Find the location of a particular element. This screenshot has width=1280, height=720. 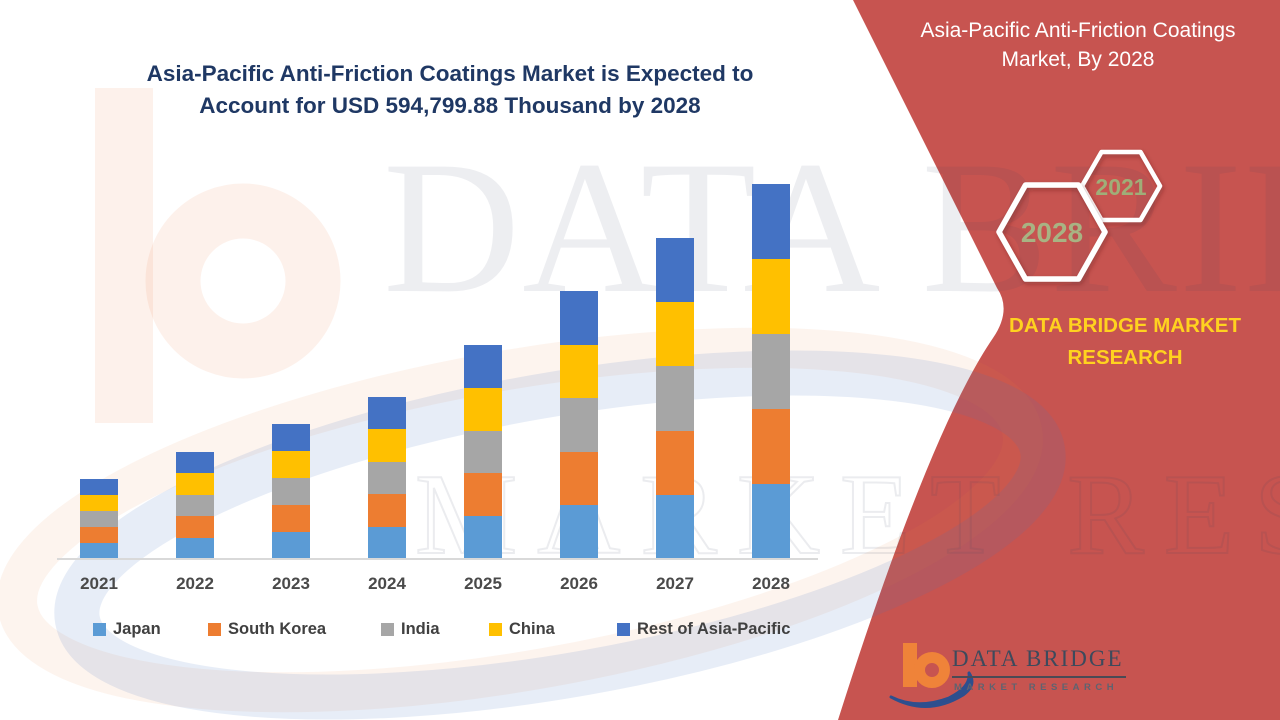

x-axis-label-2023: 2023 is located at coordinates (291, 583).